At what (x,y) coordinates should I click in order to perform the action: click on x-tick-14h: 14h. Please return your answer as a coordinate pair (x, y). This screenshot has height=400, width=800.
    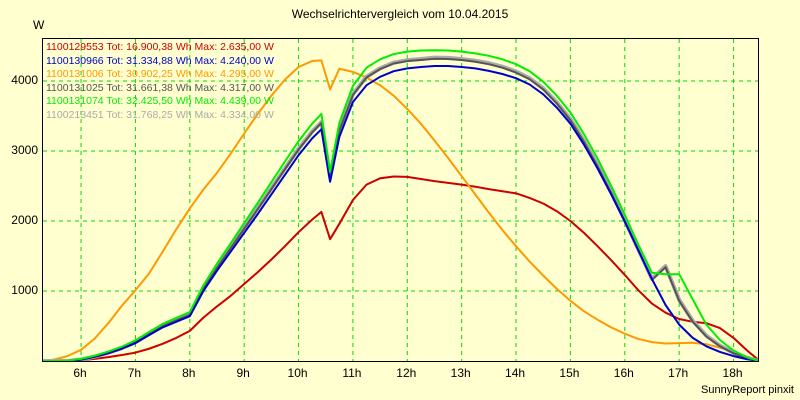
    Looking at the image, I should click on (515, 373).